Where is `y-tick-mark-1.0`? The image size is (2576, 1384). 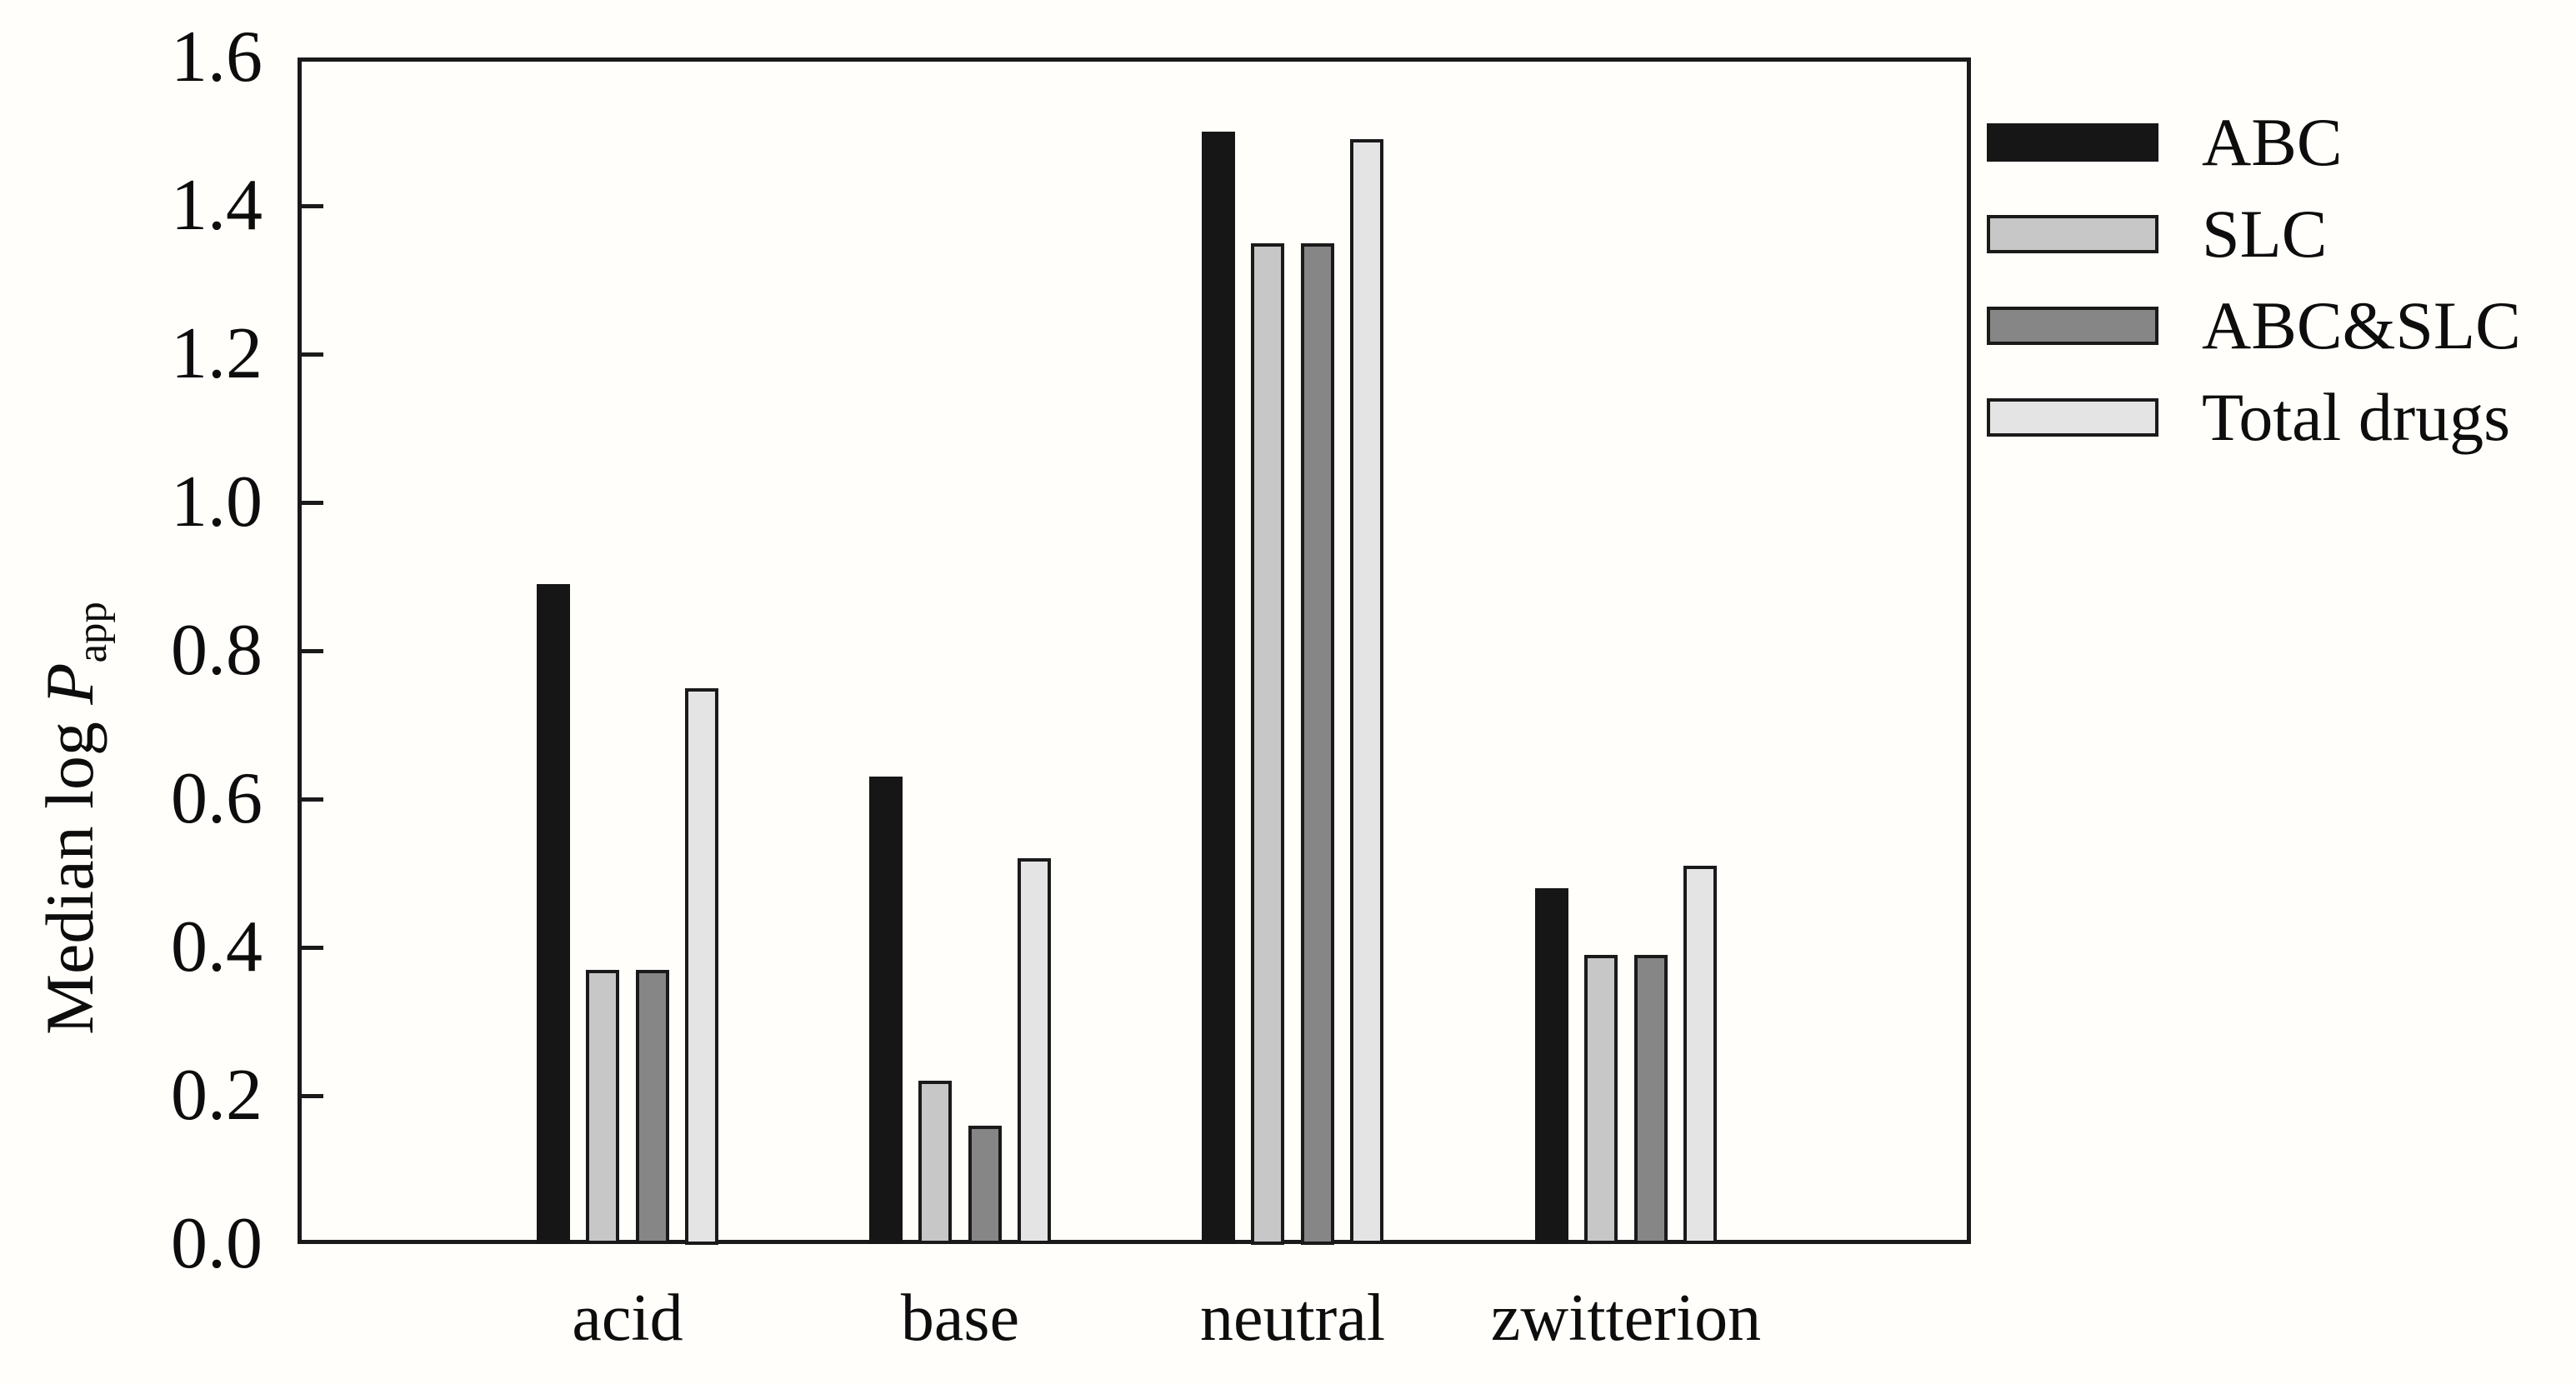 y-tick-mark-1.0 is located at coordinates (312, 502).